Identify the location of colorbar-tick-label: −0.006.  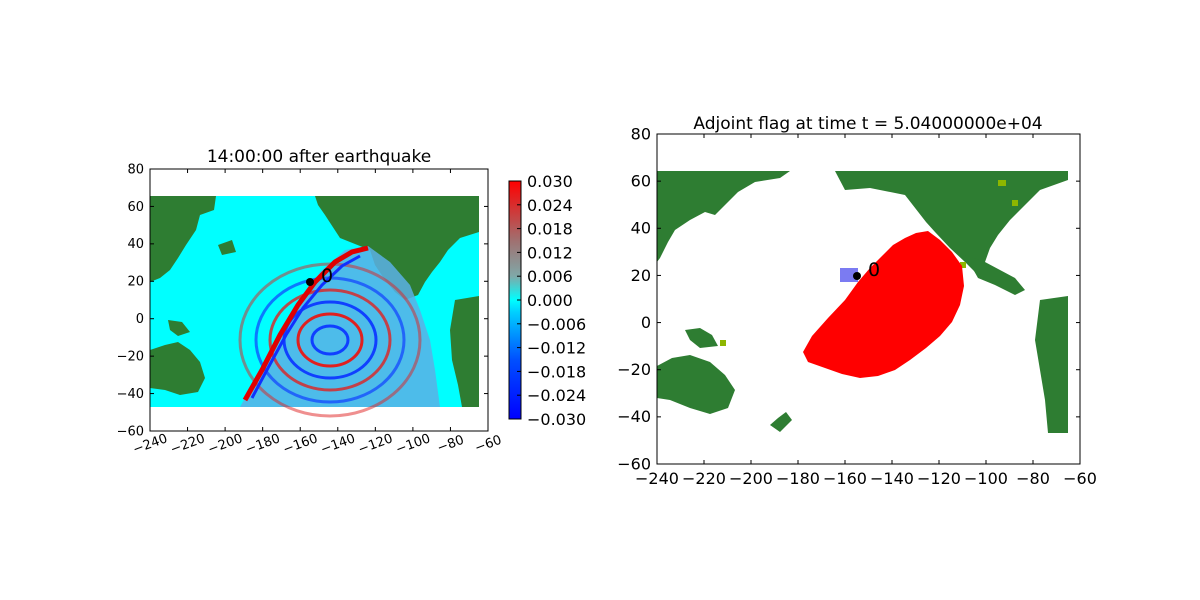
(556, 324).